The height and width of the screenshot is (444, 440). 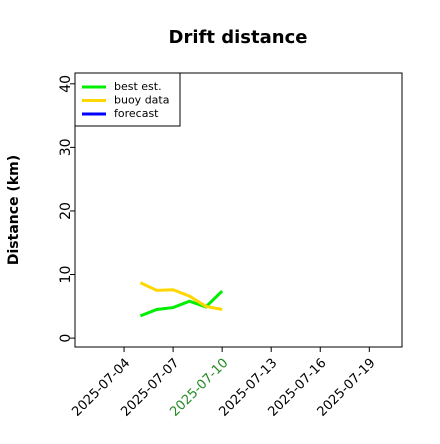 I want to click on y-tick-label: 0, so click(x=66, y=338).